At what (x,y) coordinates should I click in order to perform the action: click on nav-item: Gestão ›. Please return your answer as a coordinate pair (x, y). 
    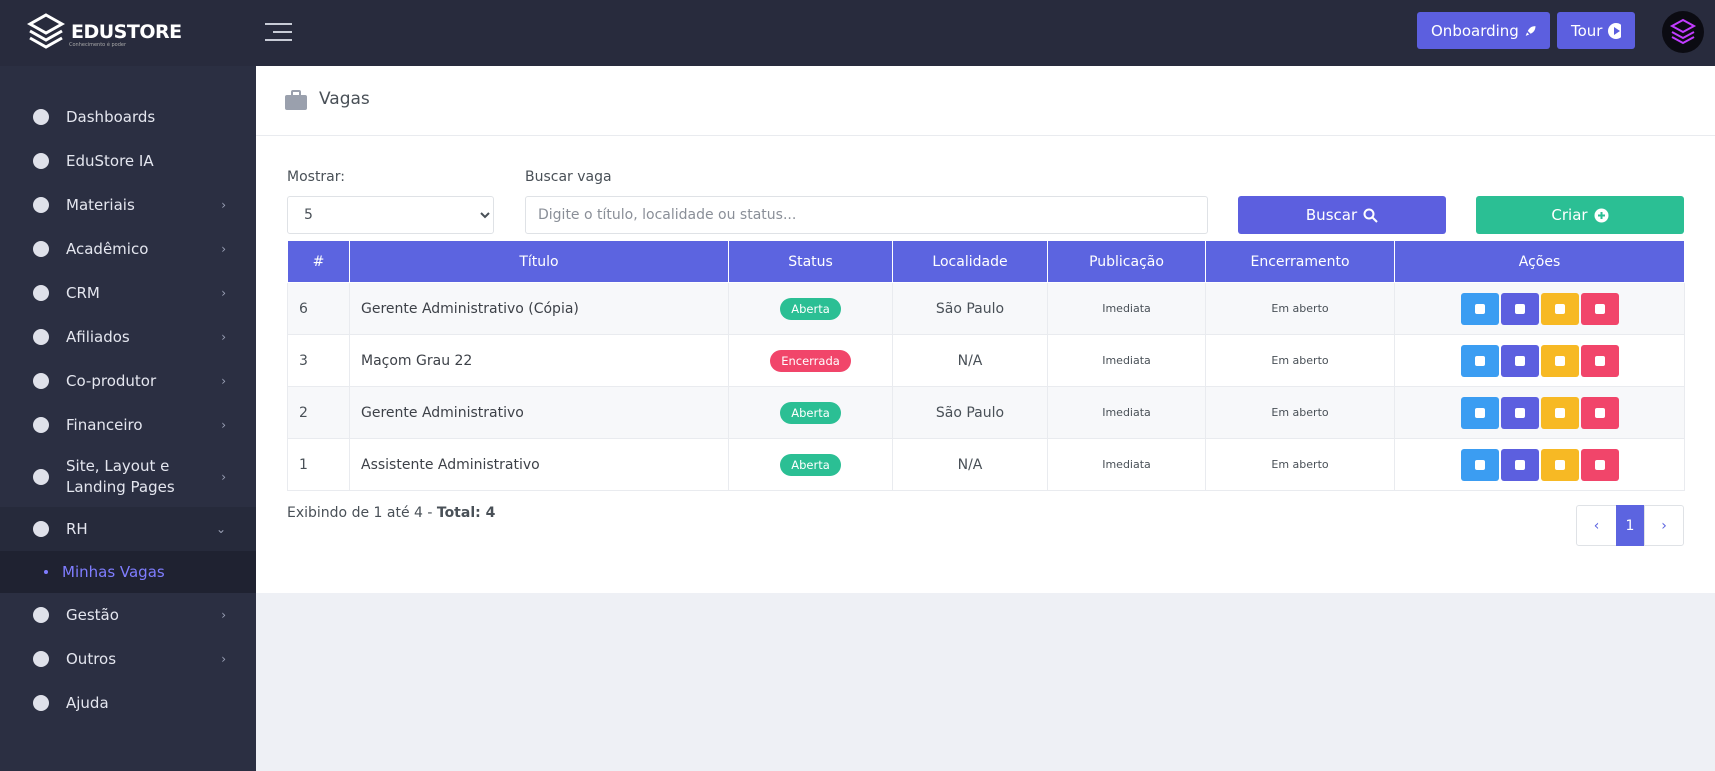
    Looking at the image, I should click on (128, 615).